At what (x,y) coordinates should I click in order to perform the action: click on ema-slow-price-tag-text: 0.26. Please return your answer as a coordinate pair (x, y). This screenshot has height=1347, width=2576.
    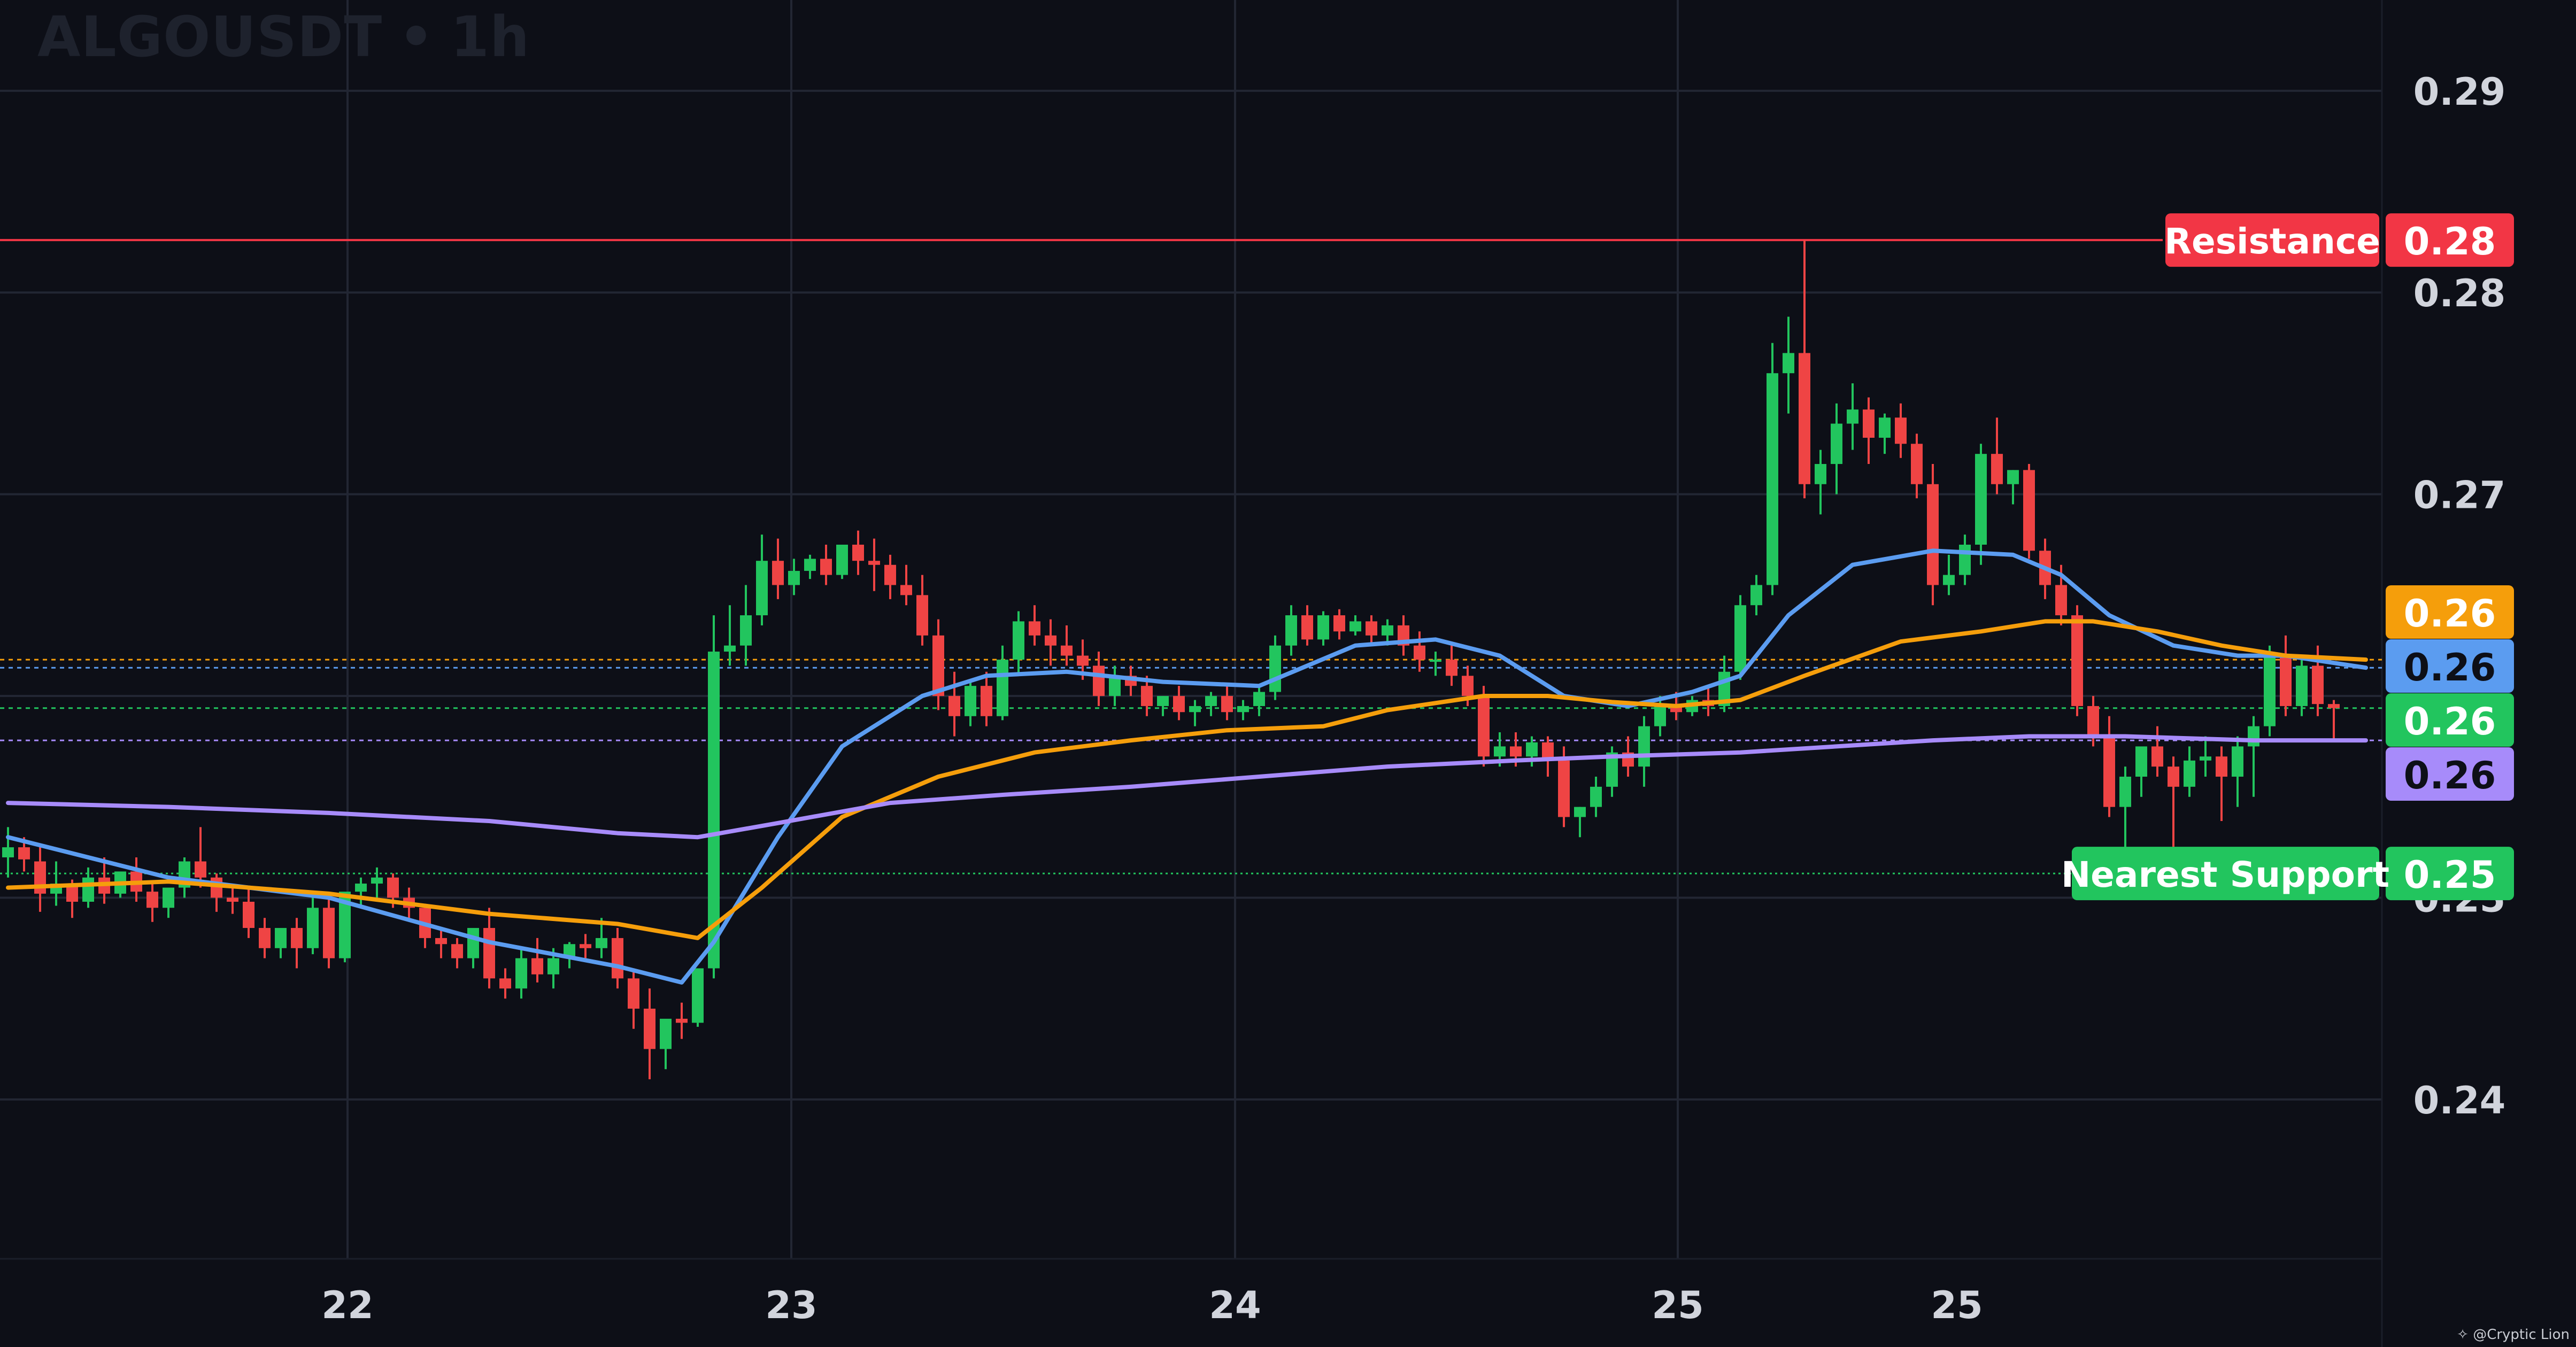
    Looking at the image, I should click on (2450, 776).